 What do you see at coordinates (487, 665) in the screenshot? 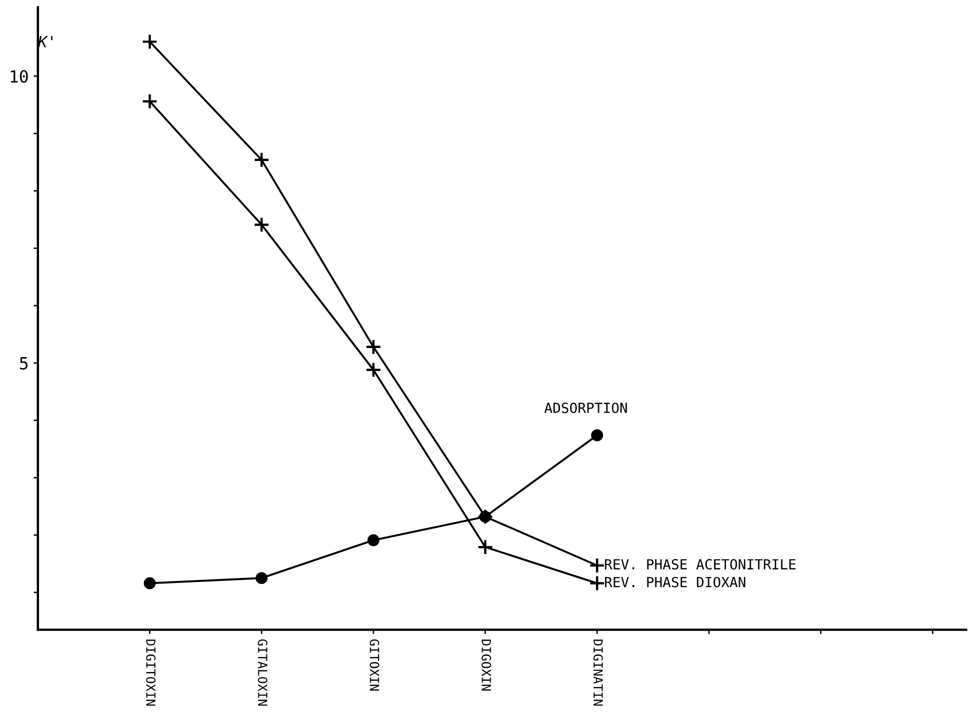
I see `x-tick-label: DIGOXIN` at bounding box center [487, 665].